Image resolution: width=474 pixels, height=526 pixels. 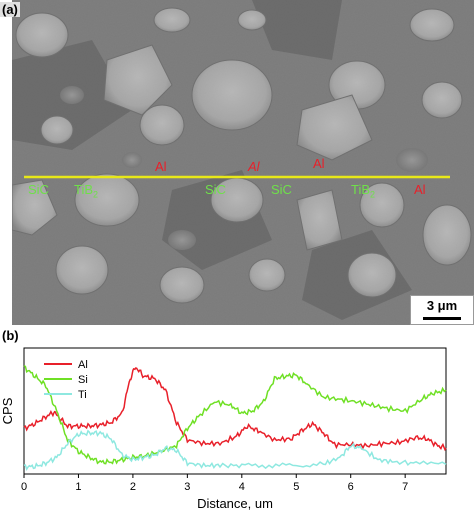 I want to click on x-tick-label: 4, so click(x=242, y=487).